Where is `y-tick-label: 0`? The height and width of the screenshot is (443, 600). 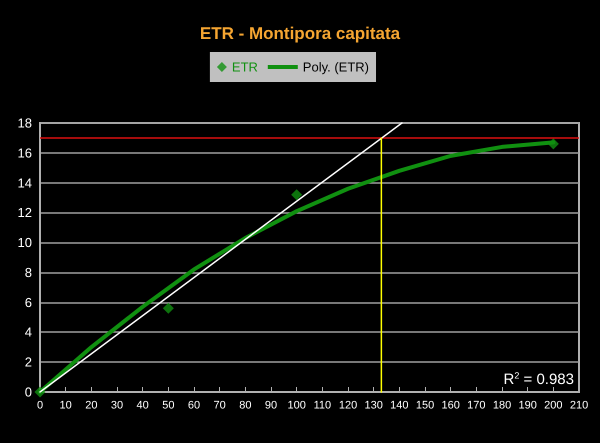 y-tick-label: 0 is located at coordinates (28, 392).